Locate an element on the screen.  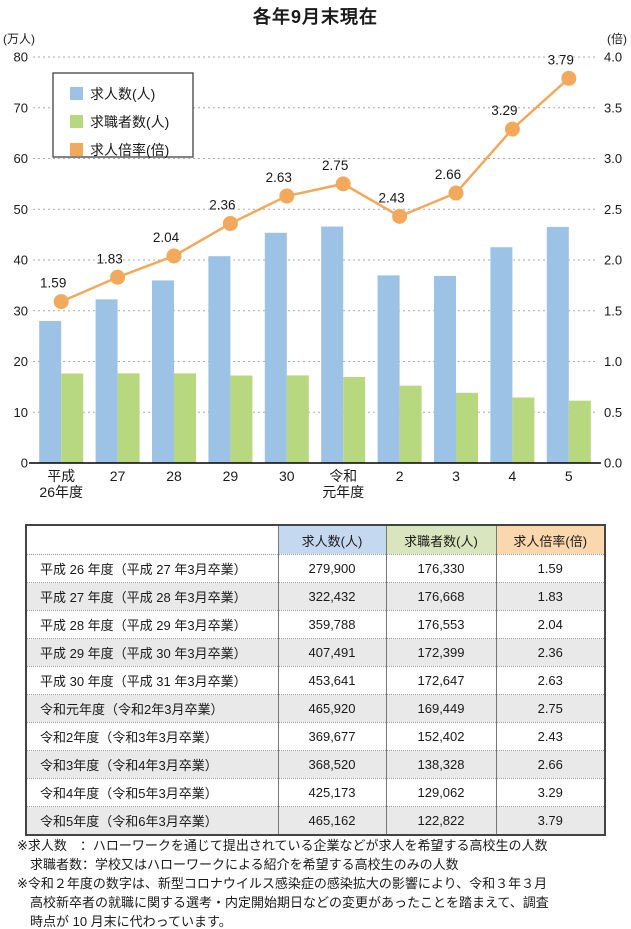
left-axis-tick-label: 10 is located at coordinates (21, 412).